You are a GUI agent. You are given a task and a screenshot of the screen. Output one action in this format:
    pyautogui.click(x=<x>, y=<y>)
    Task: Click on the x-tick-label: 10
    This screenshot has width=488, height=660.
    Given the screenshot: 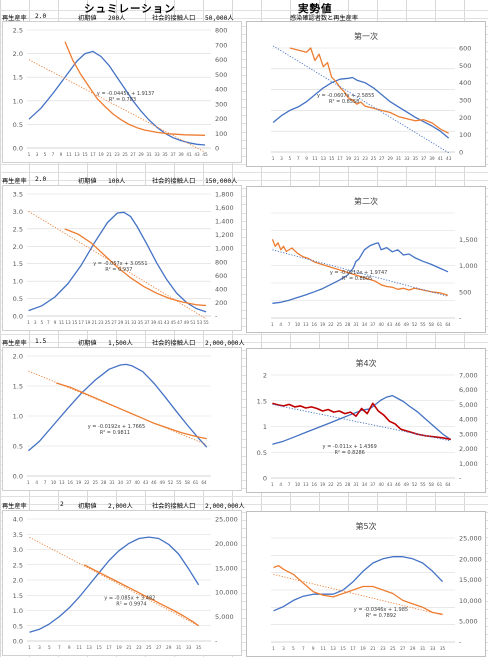 What is the action you would take?
    pyautogui.click(x=298, y=484)
    